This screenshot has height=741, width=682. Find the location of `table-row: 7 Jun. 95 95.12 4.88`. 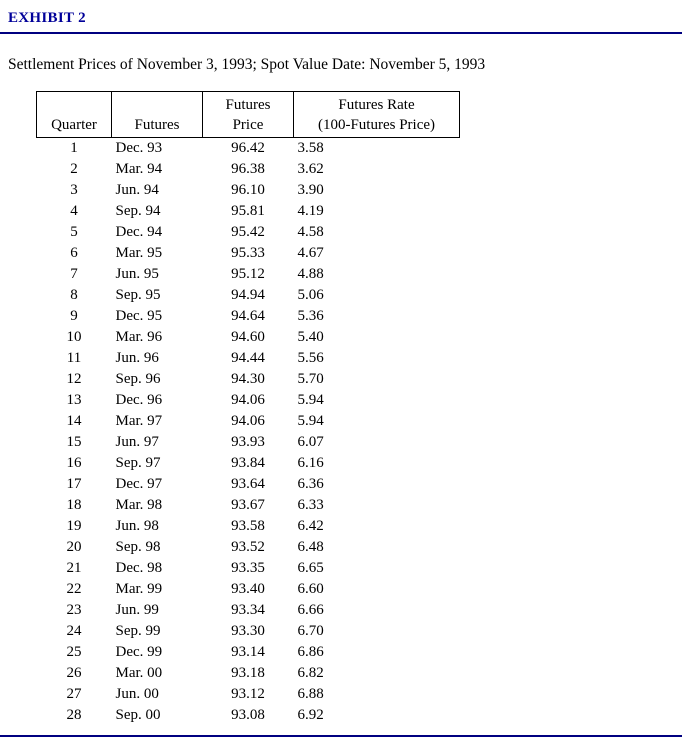

table-row: 7 Jun. 95 95.12 4.88 is located at coordinates (248, 274).